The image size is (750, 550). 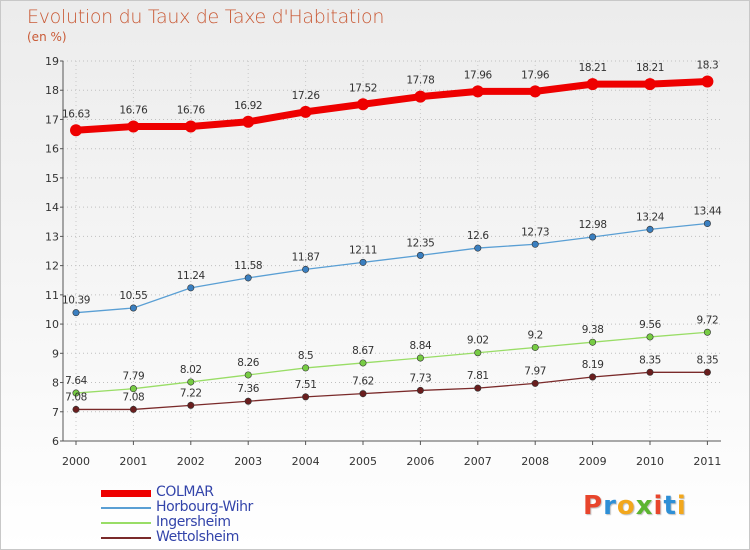 What do you see at coordinates (52, 324) in the screenshot?
I see `y-tick-label: 10` at bounding box center [52, 324].